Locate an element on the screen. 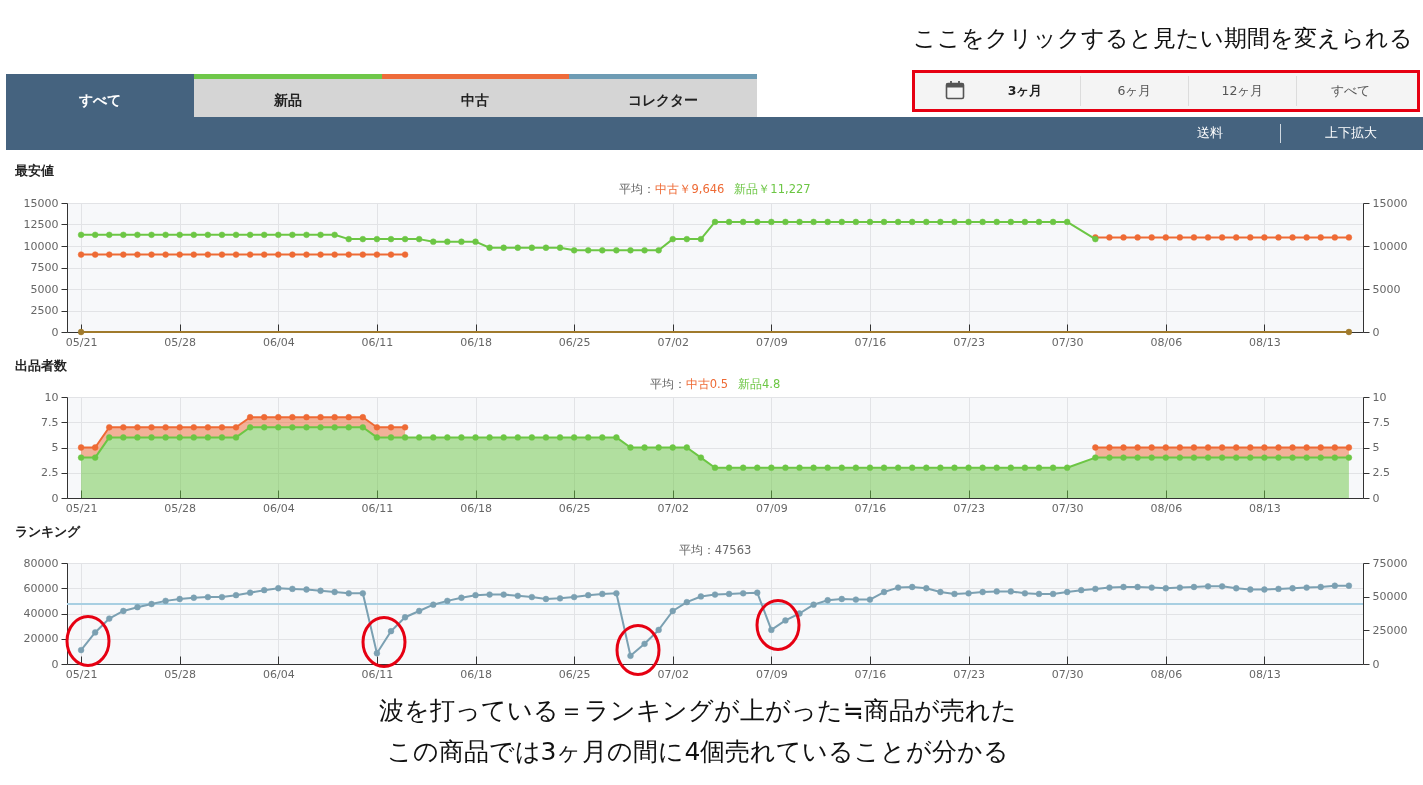 The width and height of the screenshot is (1423, 785). y-tick-label: 40000 is located at coordinates (41, 613).